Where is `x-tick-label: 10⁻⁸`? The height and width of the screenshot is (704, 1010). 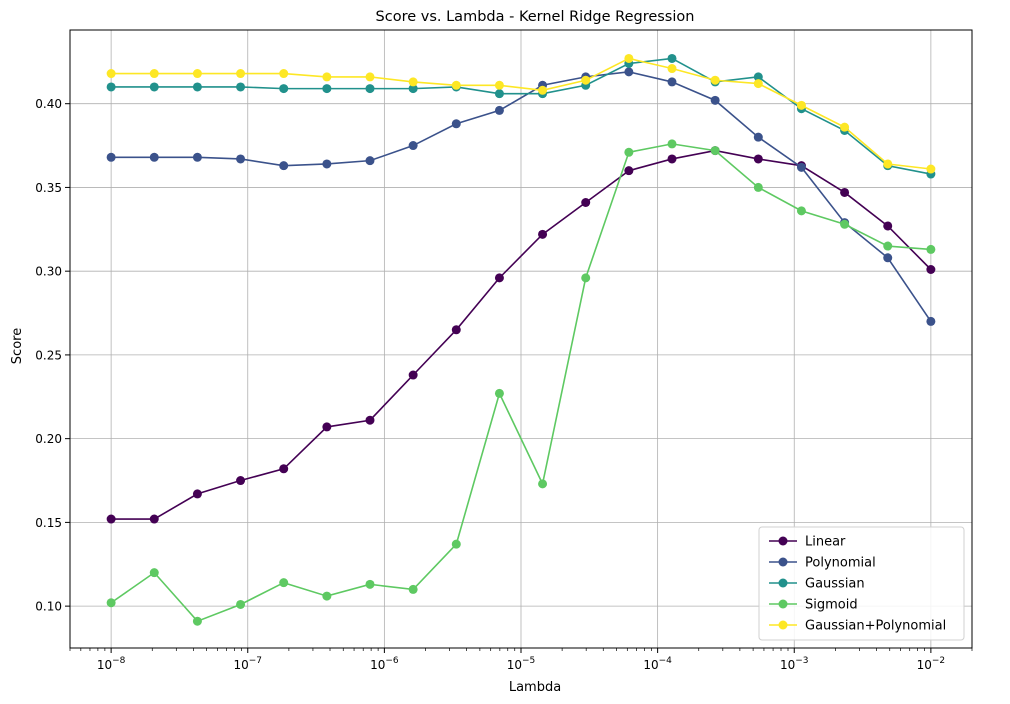
x-tick-label: 10⁻⁸ is located at coordinates (111, 664).